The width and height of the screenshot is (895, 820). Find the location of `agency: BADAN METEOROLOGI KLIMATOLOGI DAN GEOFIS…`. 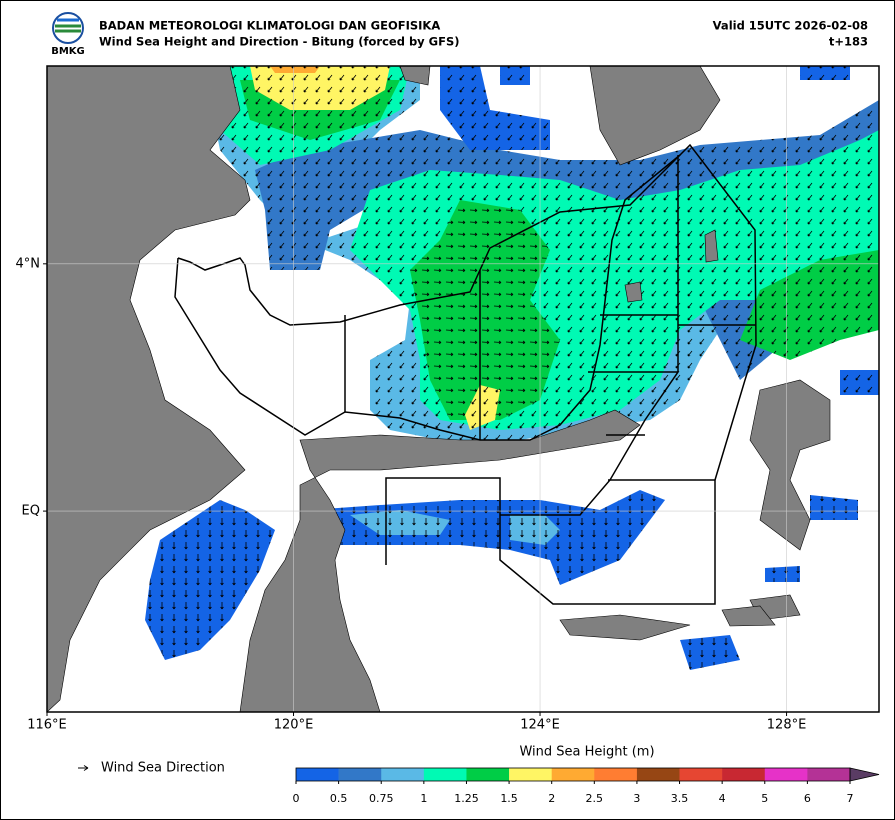

agency: BADAN METEOROLOGI KLIMATOLOGI DAN GEOFIS… is located at coordinates (269, 26).